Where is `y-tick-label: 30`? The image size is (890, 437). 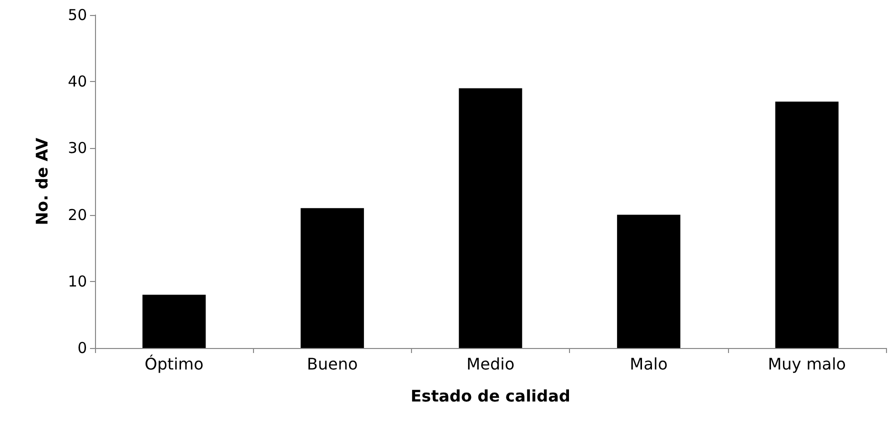 y-tick-label: 30 is located at coordinates (77, 148).